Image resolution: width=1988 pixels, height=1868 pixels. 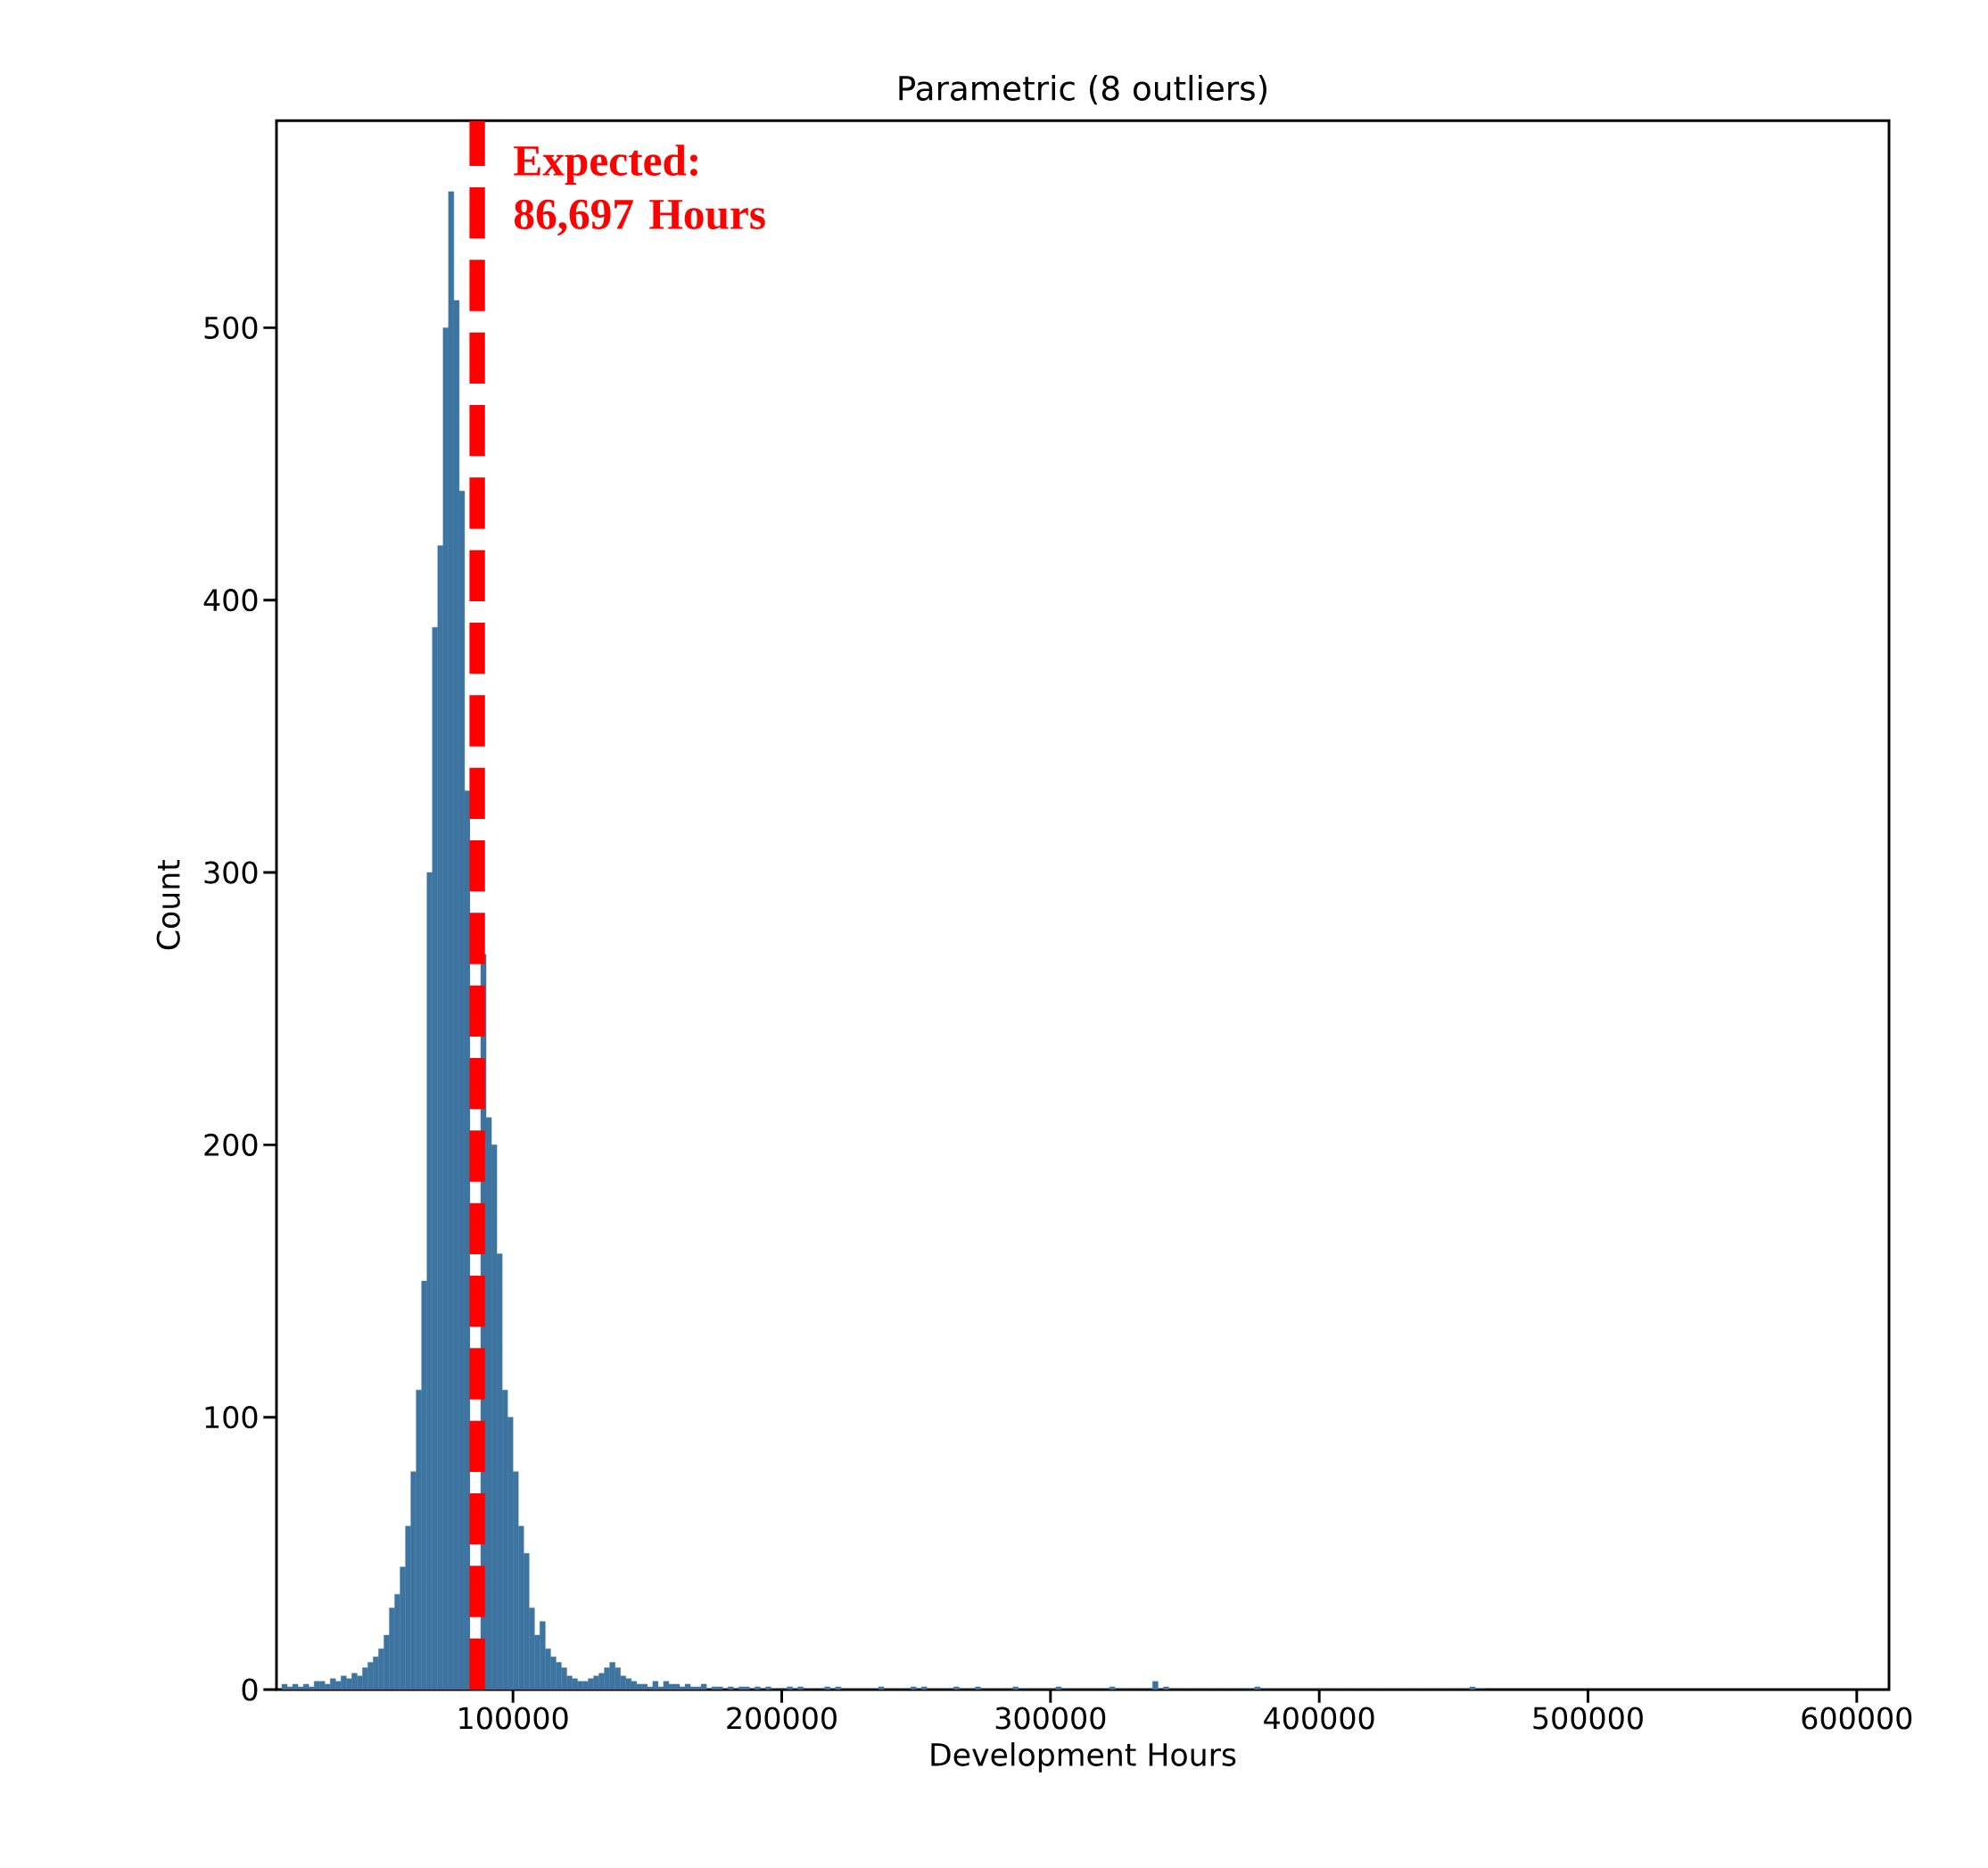 What do you see at coordinates (782, 1719) in the screenshot?
I see `x-tick-label: 200000` at bounding box center [782, 1719].